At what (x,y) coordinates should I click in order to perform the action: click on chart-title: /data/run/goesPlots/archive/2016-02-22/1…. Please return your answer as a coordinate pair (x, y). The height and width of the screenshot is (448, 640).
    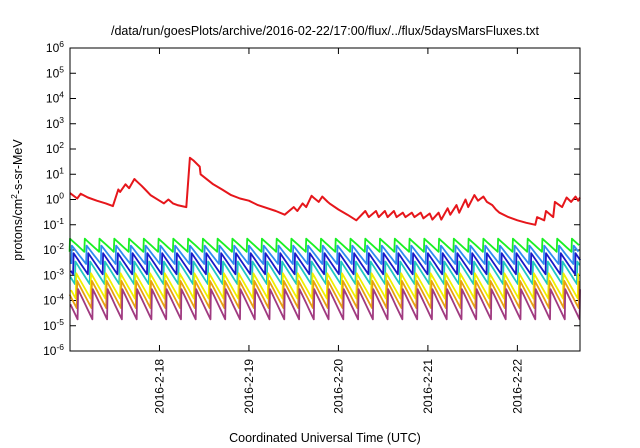
    Looking at the image, I should click on (325, 31).